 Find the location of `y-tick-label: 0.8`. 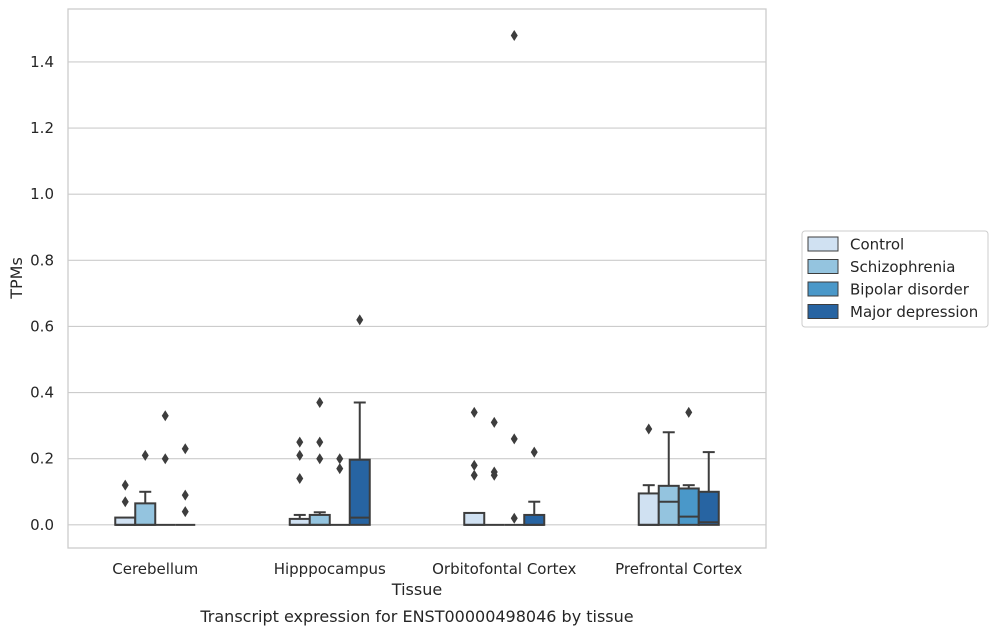

y-tick-label: 0.8 is located at coordinates (42, 260).